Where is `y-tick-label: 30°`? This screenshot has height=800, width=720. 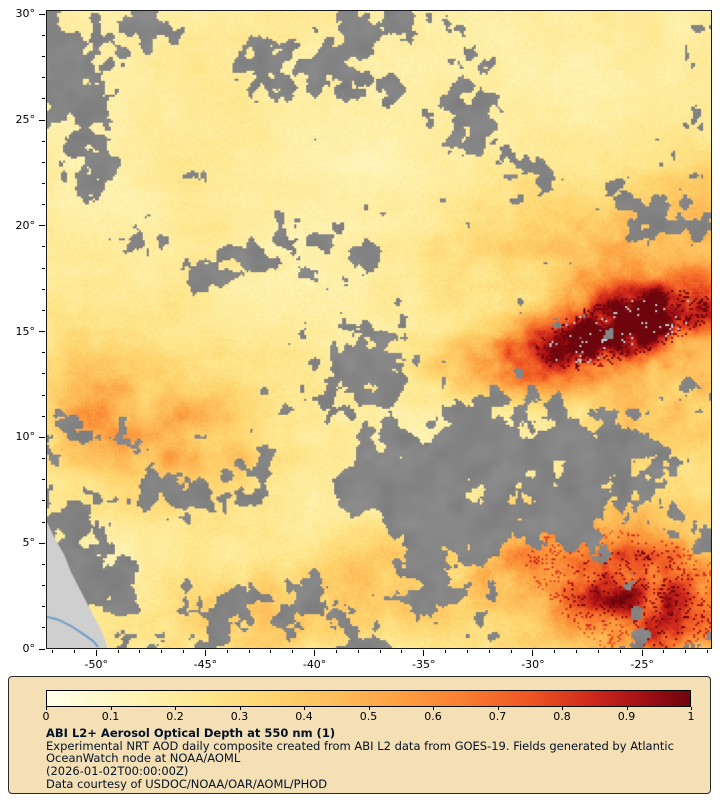 y-tick-label: 30° is located at coordinates (25, 14).